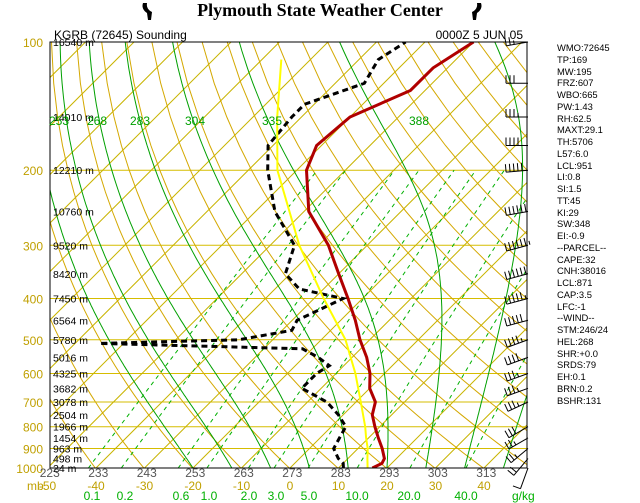  I want to click on stat-line: L57:6.0, so click(573, 153).